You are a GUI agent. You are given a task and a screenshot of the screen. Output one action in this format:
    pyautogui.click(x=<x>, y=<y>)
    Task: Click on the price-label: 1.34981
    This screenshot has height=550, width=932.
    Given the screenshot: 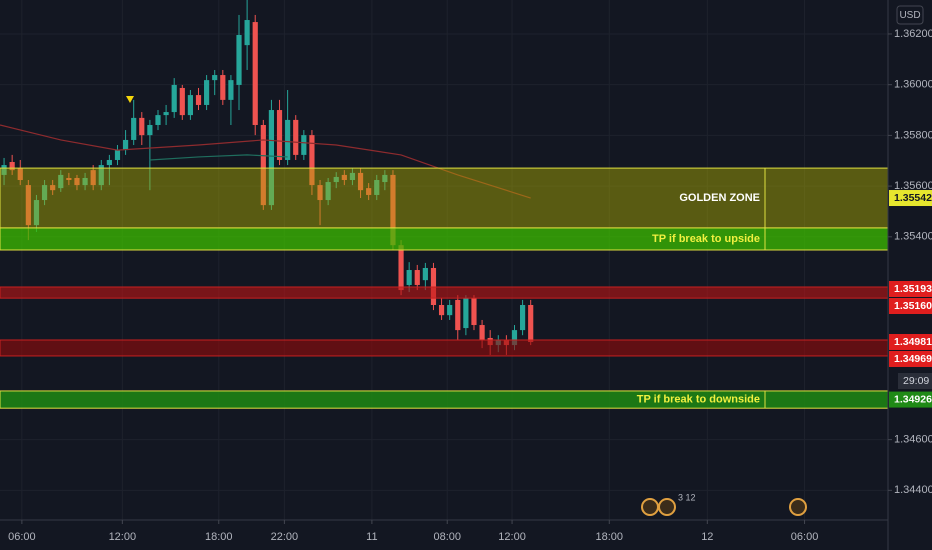 What is the action you would take?
    pyautogui.click(x=913, y=342)
    